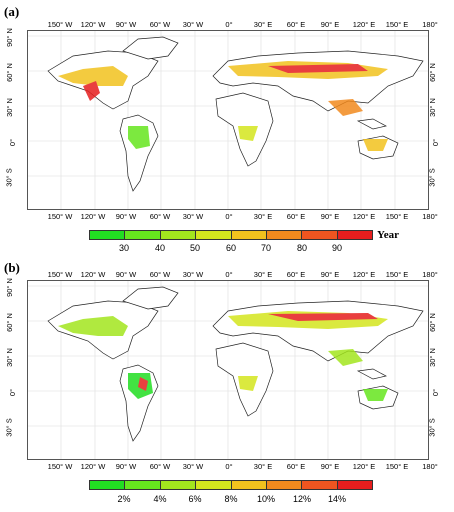  Describe the element at coordinates (337, 248) in the screenshot. I see `legend-tick: 90` at that location.